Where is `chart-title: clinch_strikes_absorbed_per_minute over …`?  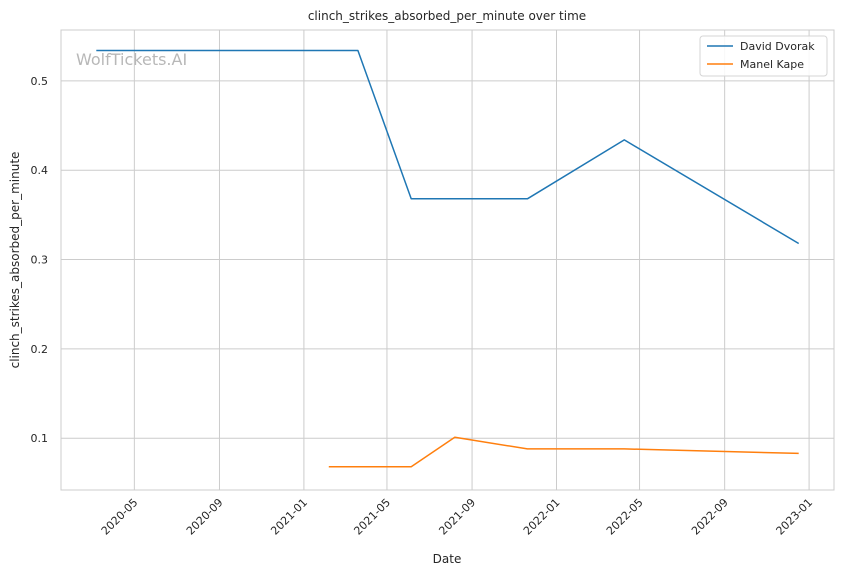
chart-title: clinch_strikes_absorbed_per_minute over … is located at coordinates (447, 16).